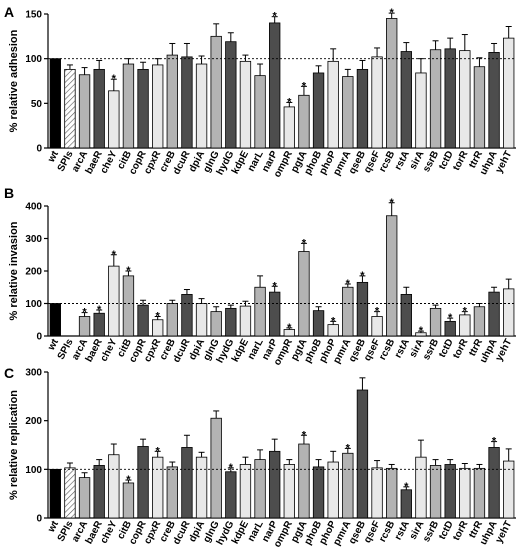 The image size is (524, 550). What do you see at coordinates (289, 491) in the screenshot?
I see `bar-ompR` at bounding box center [289, 491].